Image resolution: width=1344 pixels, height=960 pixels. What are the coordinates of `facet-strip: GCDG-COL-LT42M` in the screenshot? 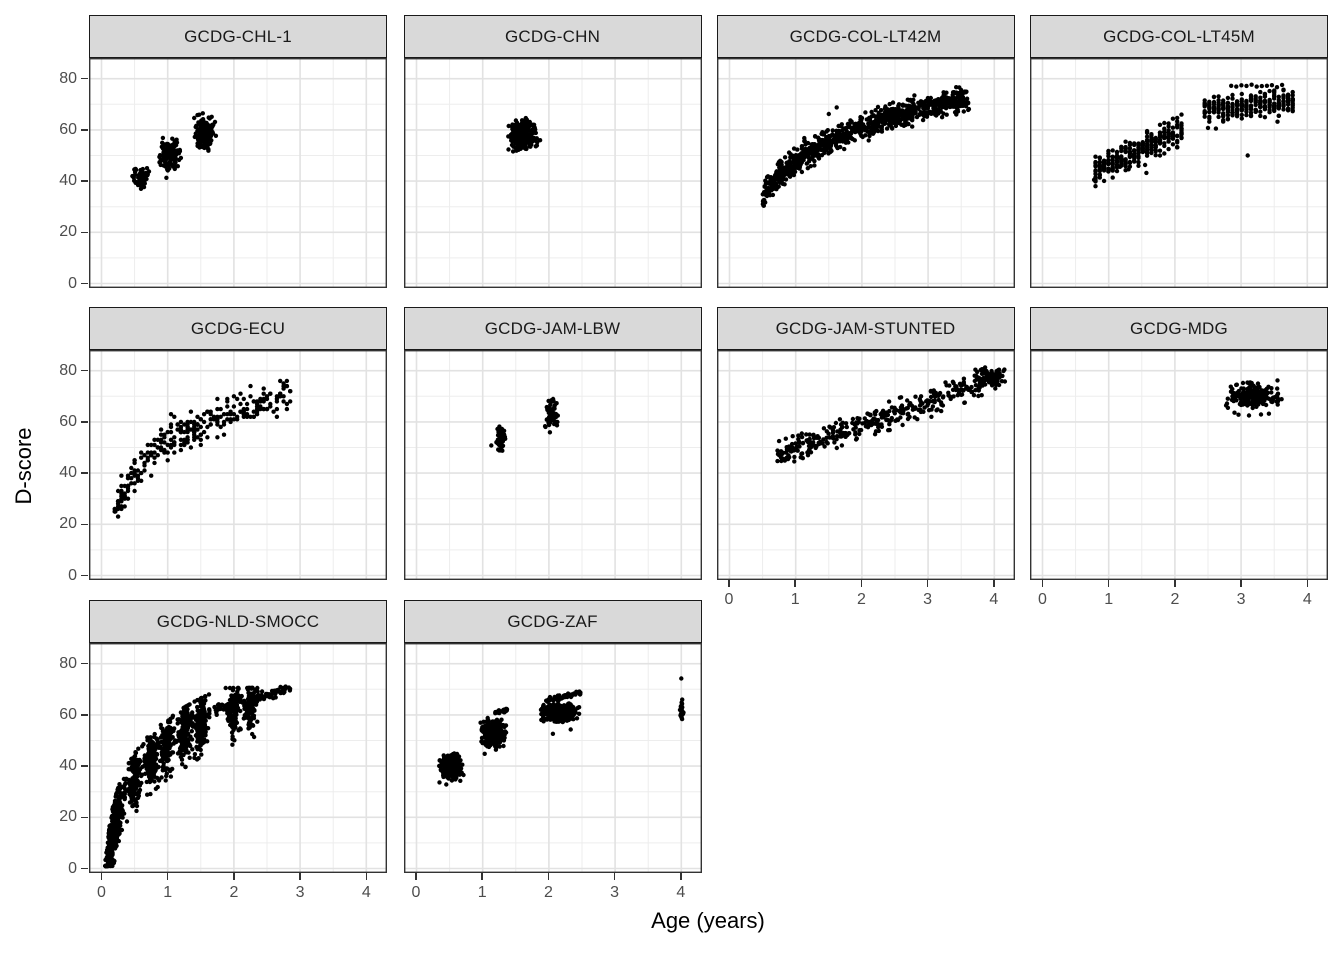 It's located at (865, 36).